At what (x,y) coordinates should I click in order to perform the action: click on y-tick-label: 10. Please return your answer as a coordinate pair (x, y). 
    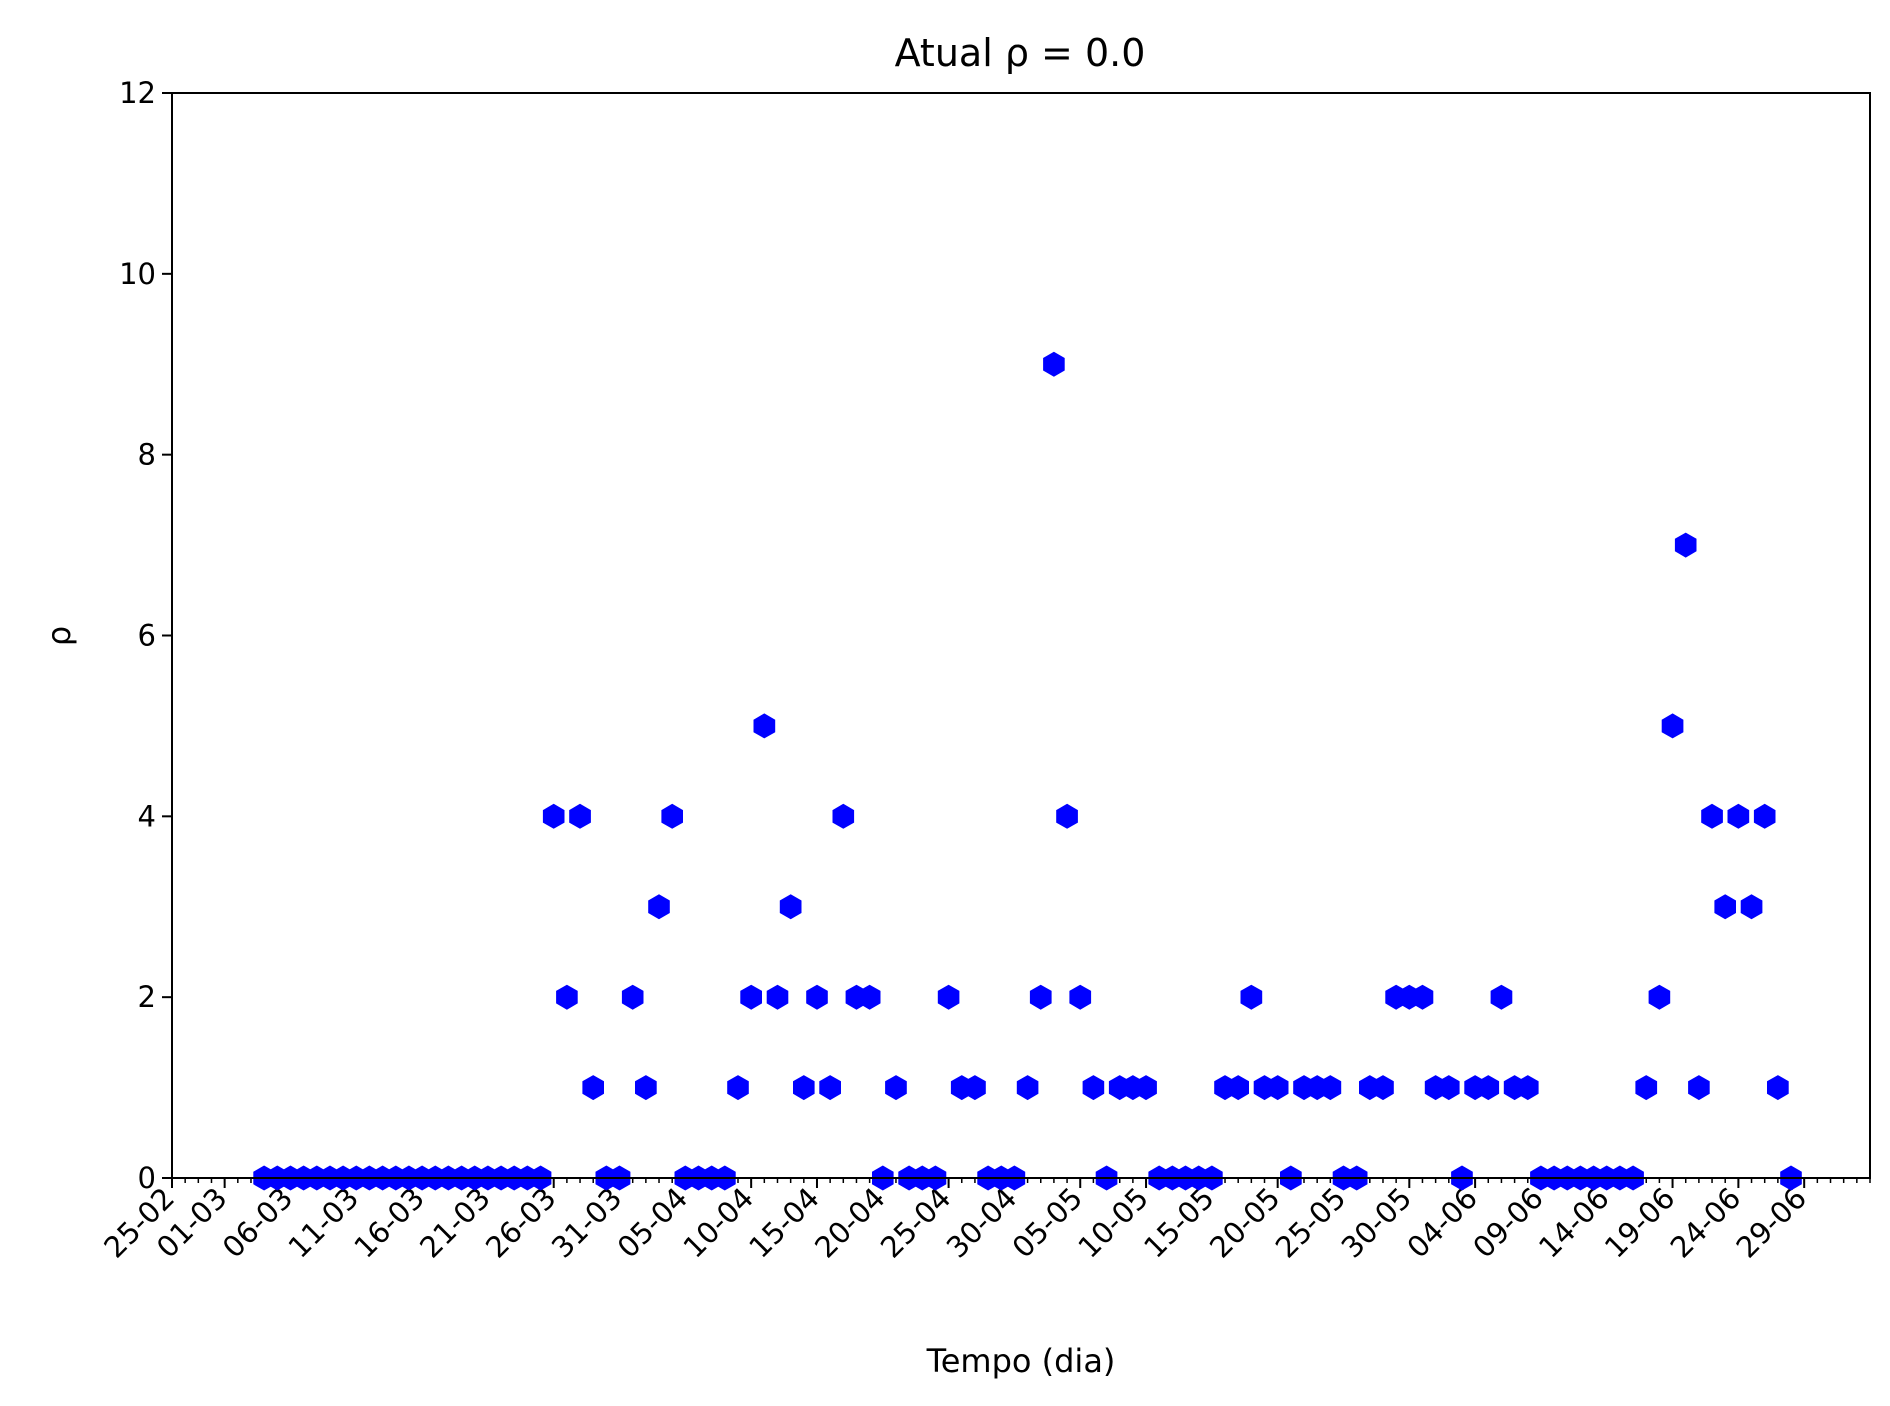
    Looking at the image, I should click on (137, 274).